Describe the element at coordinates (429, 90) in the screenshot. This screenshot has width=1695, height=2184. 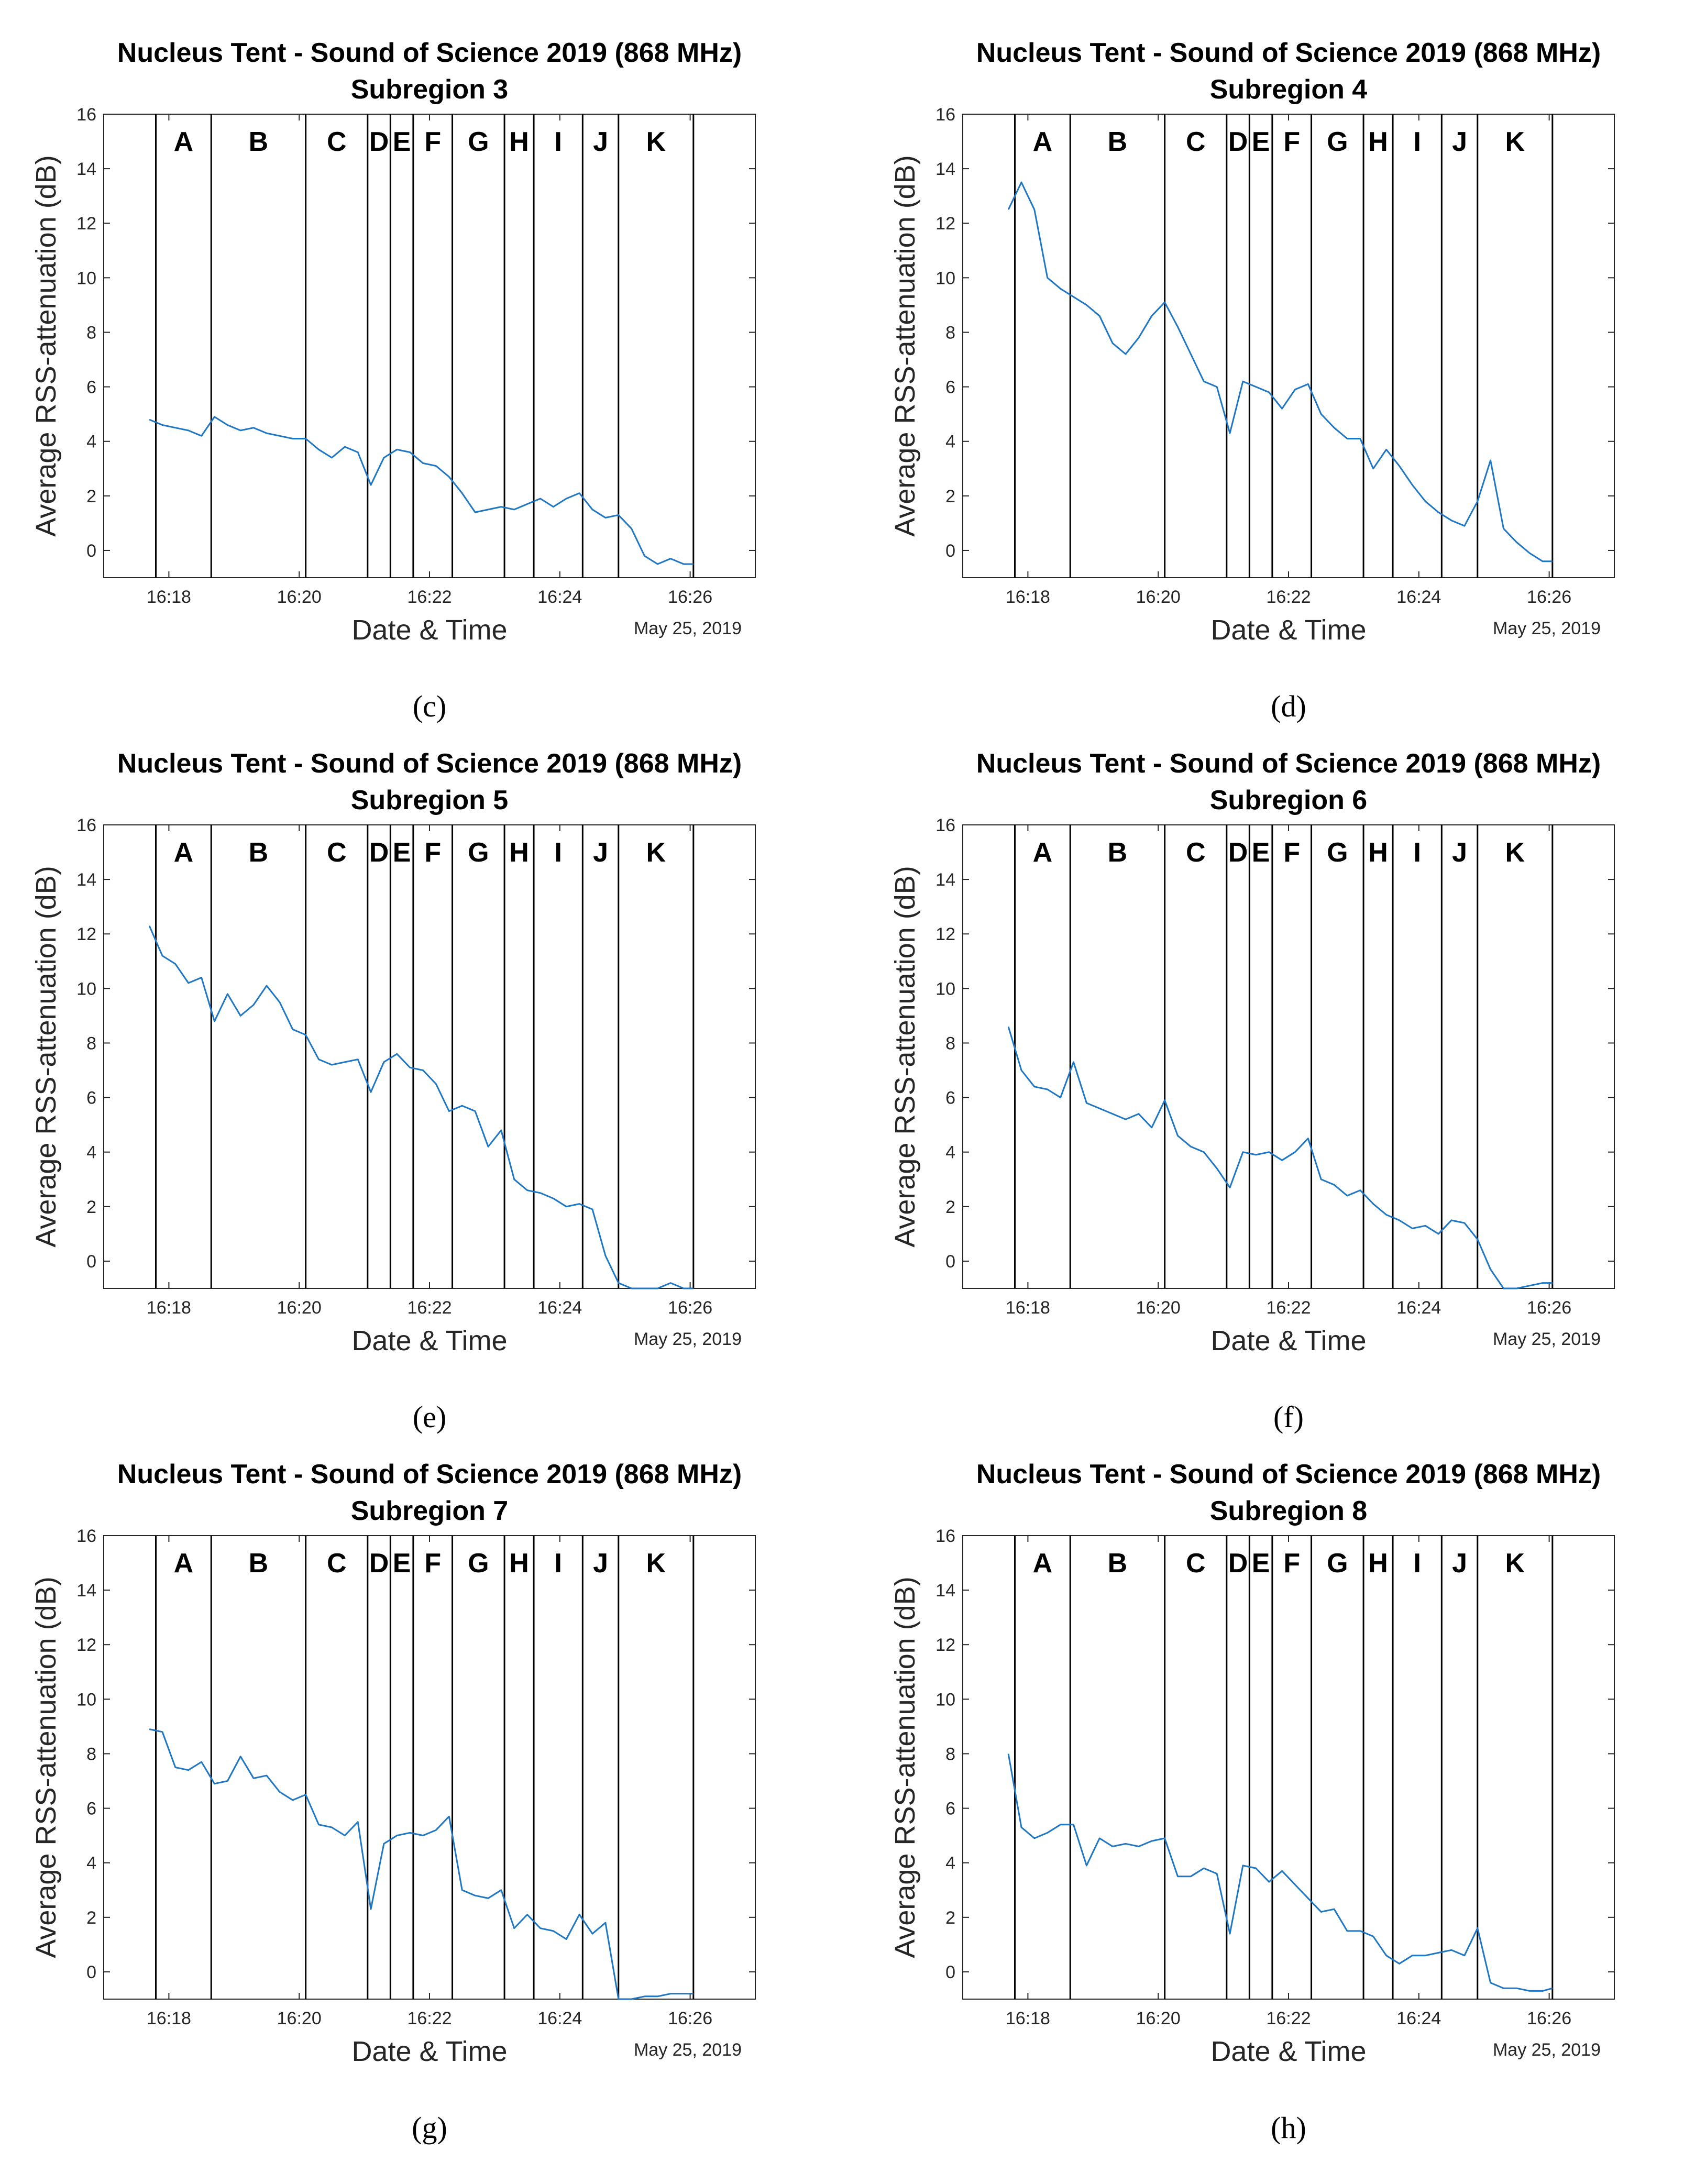
I see `chart-subtitle: Subregion 3` at that location.